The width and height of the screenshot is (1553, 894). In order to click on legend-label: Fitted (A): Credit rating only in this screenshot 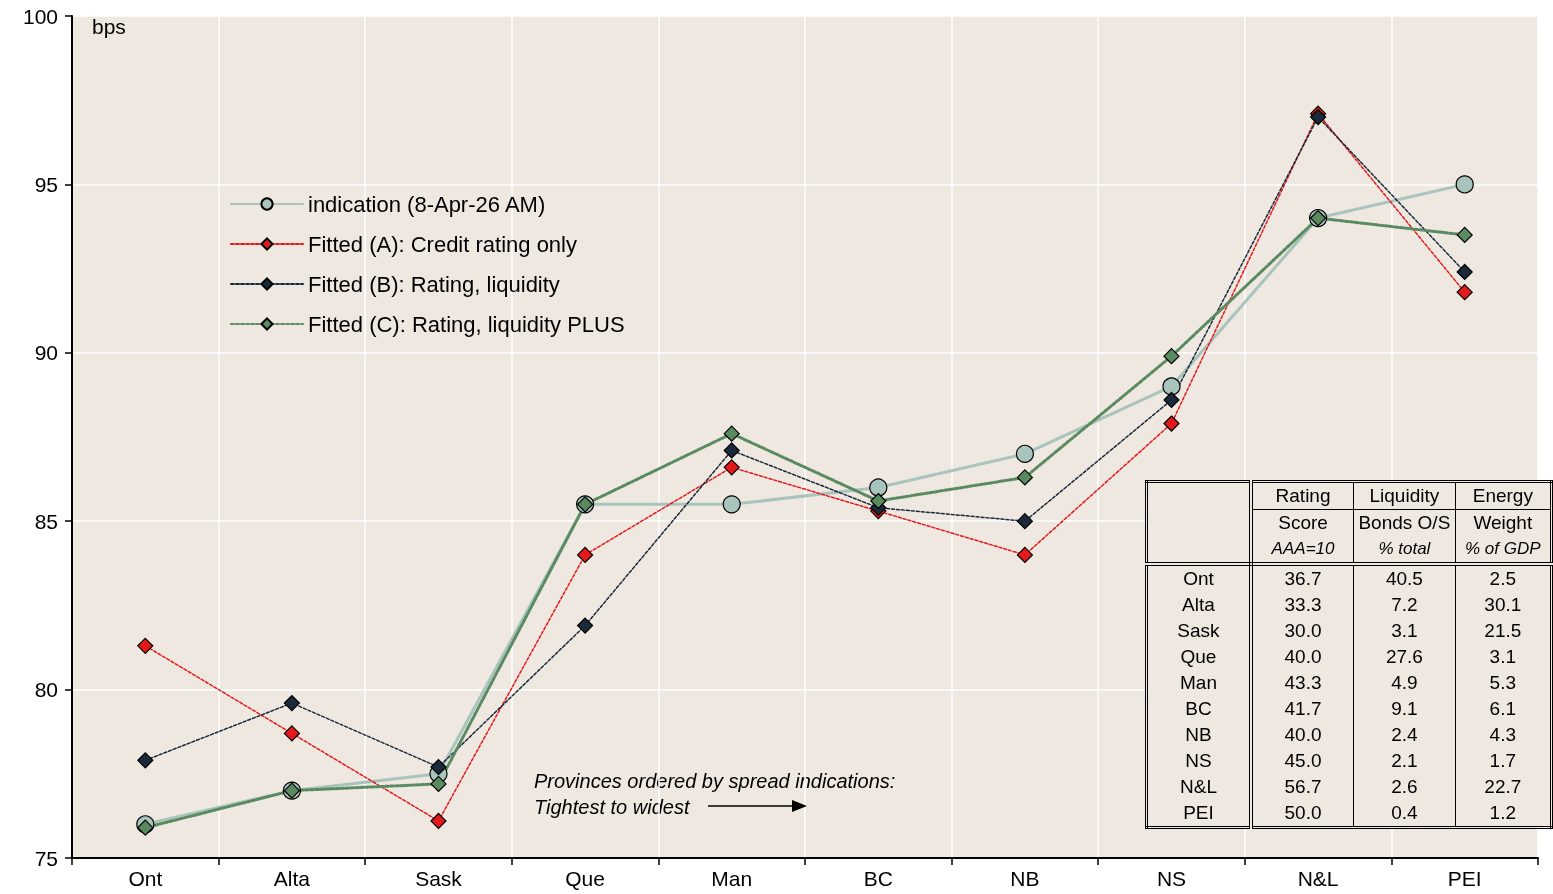, I will do `click(442, 244)`.